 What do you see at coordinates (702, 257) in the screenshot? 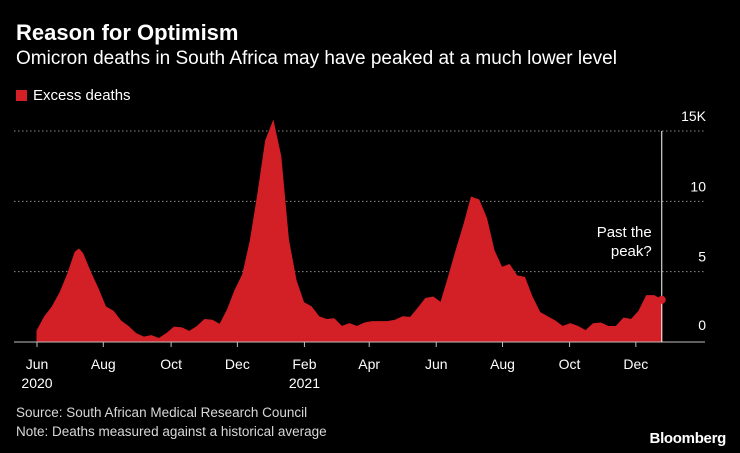
I see `y-tick-label: 5` at bounding box center [702, 257].